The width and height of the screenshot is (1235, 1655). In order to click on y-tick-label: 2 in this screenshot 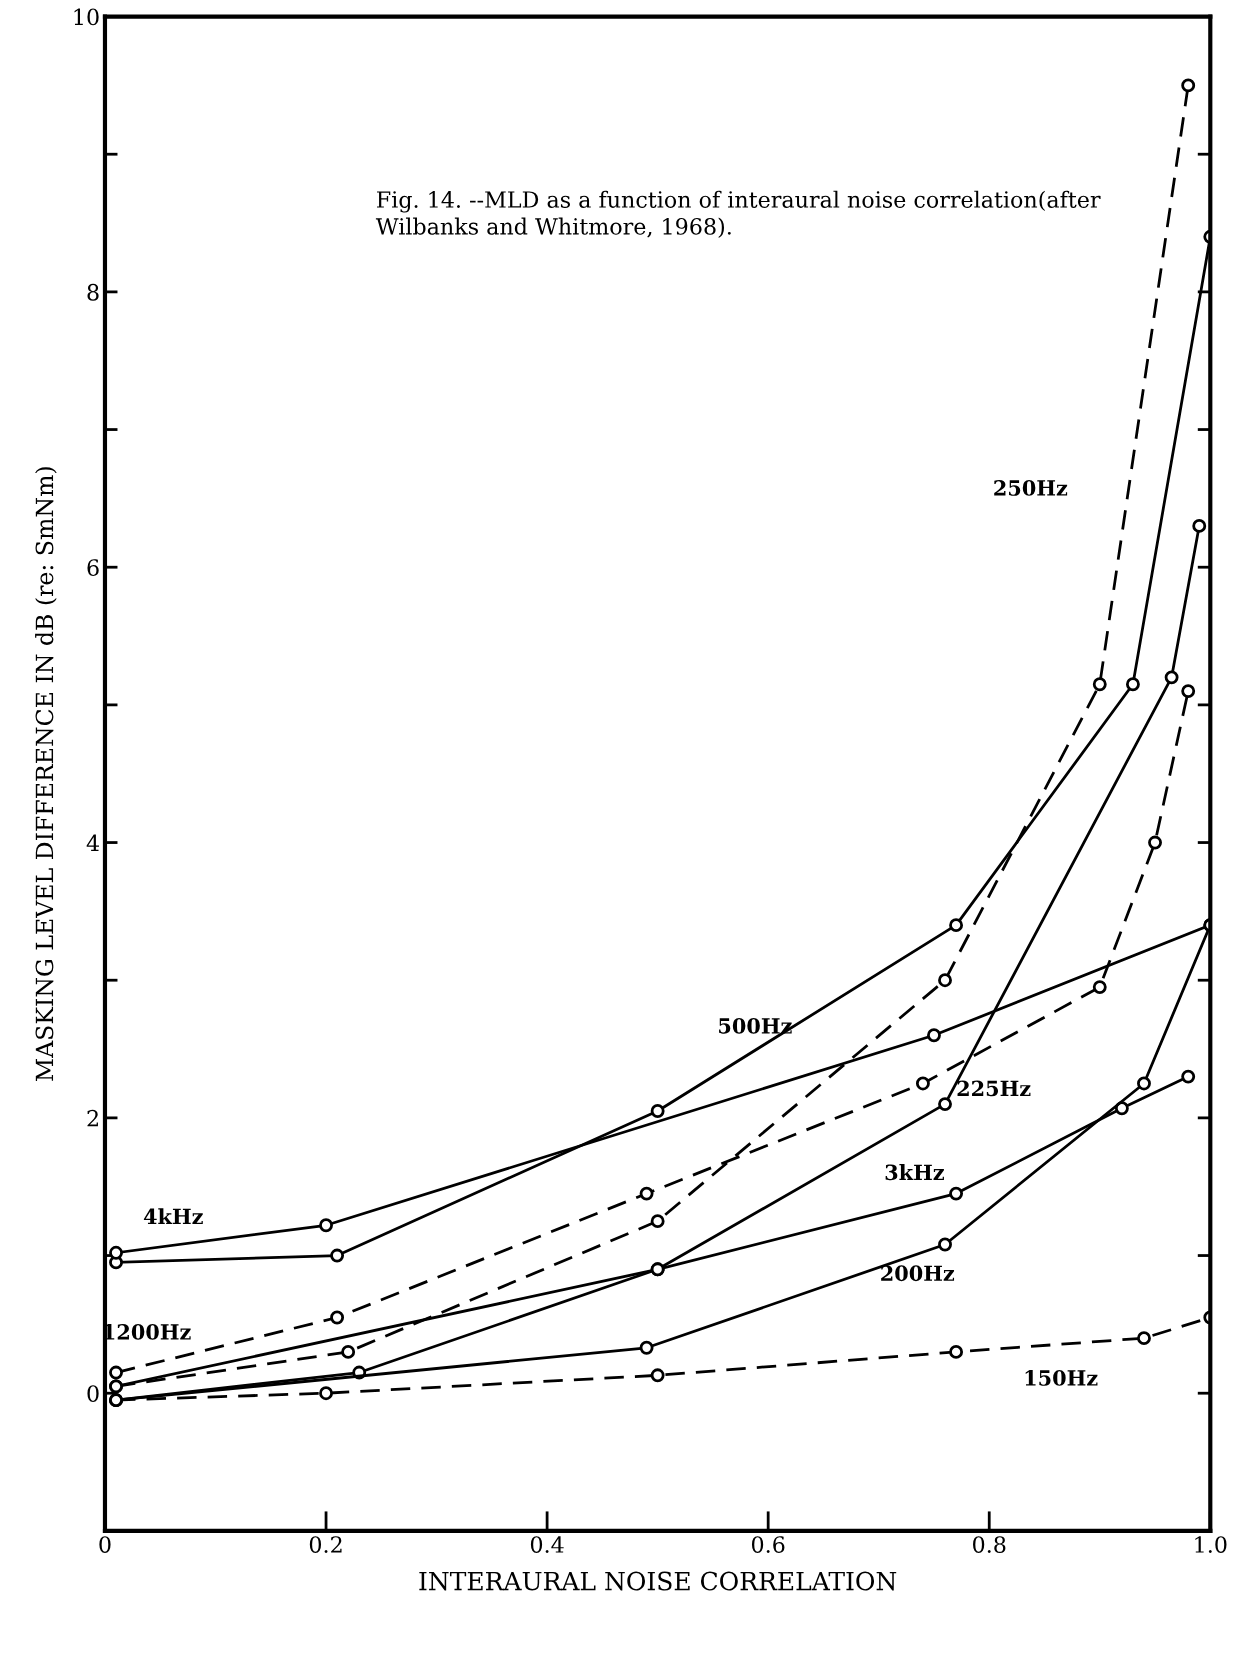, I will do `click(92, 1118)`.